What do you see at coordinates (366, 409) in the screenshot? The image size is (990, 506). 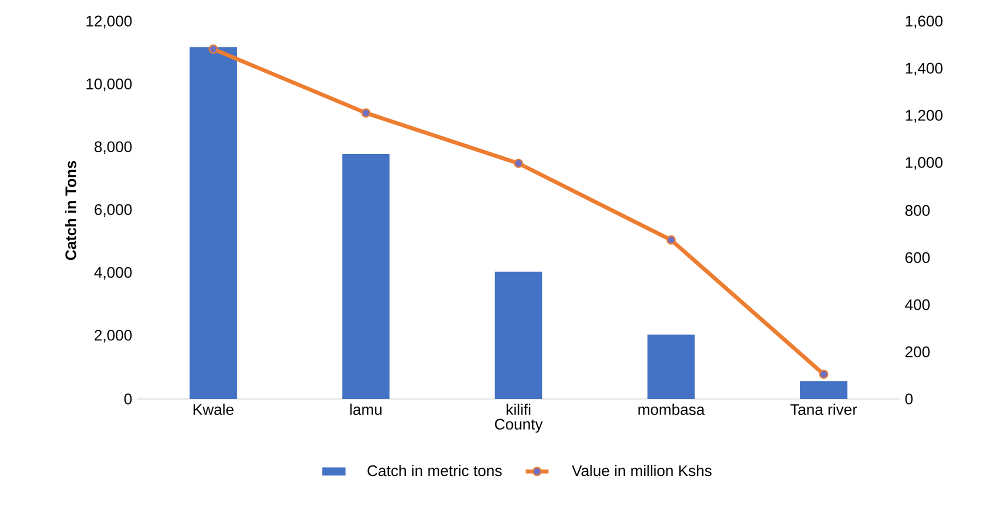 I see `x-tick-label: lamu` at bounding box center [366, 409].